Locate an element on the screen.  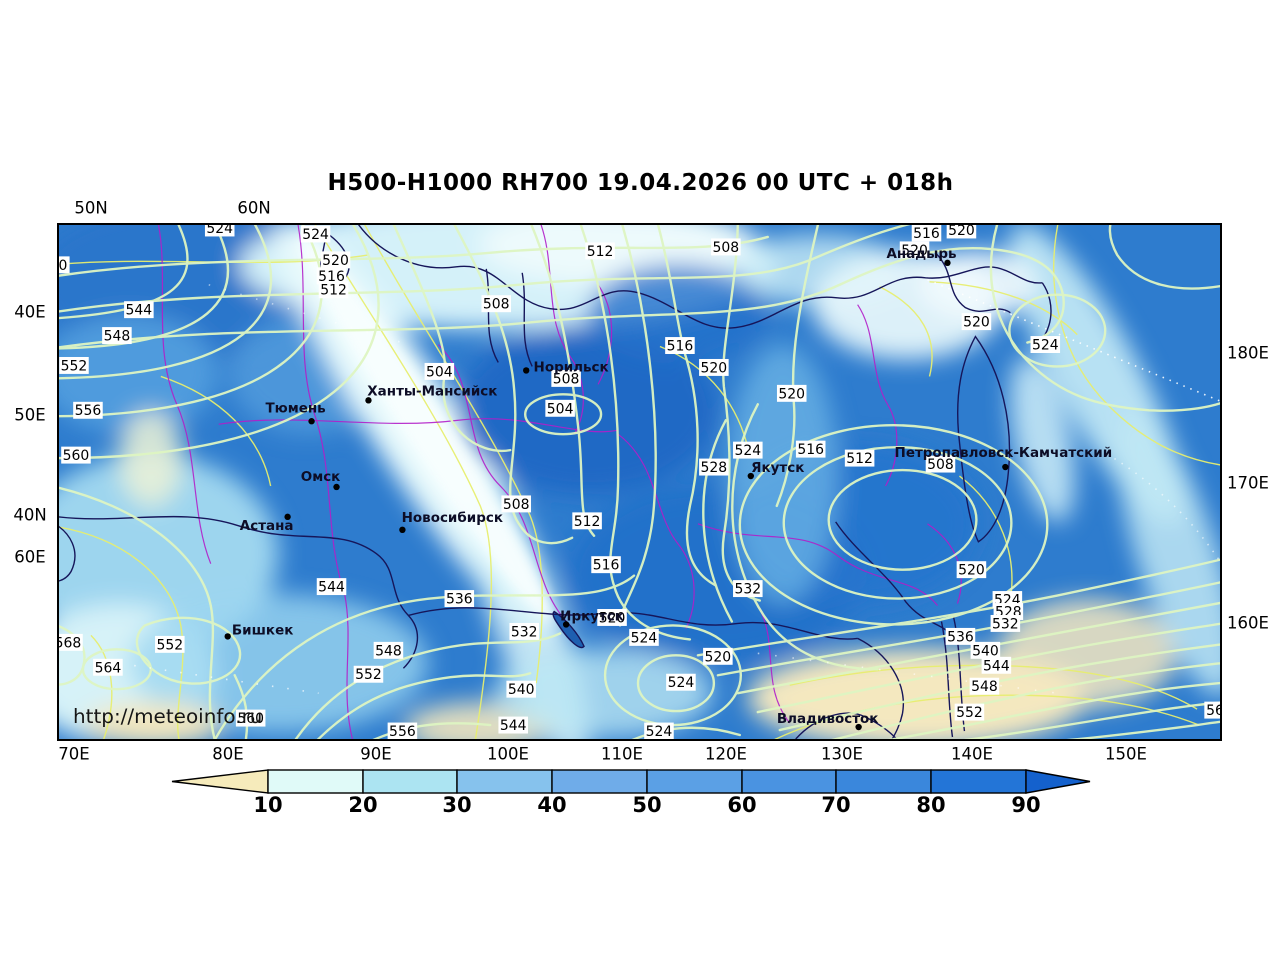
contour-label: 544 is located at coordinates (996, 666).